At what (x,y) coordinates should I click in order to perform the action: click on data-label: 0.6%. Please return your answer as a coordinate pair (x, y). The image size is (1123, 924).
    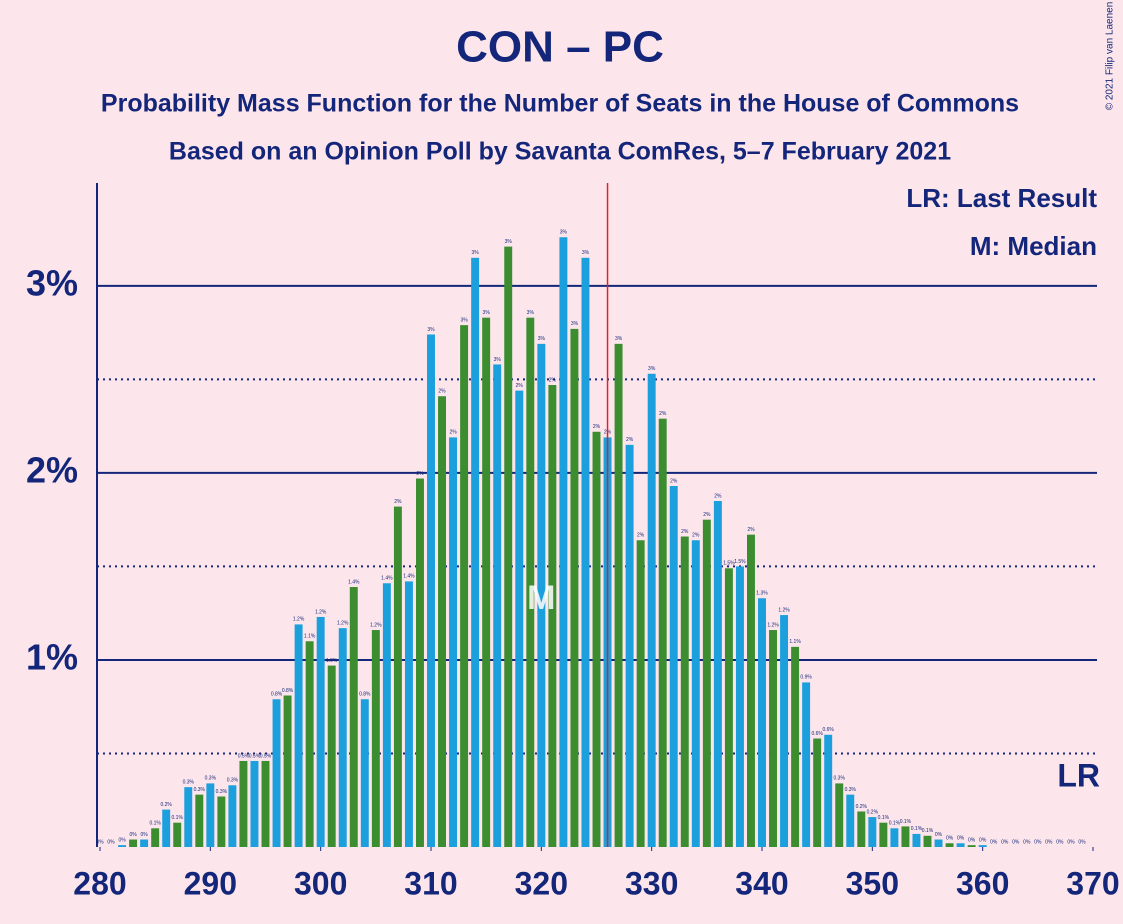
    Looking at the image, I should click on (817, 734).